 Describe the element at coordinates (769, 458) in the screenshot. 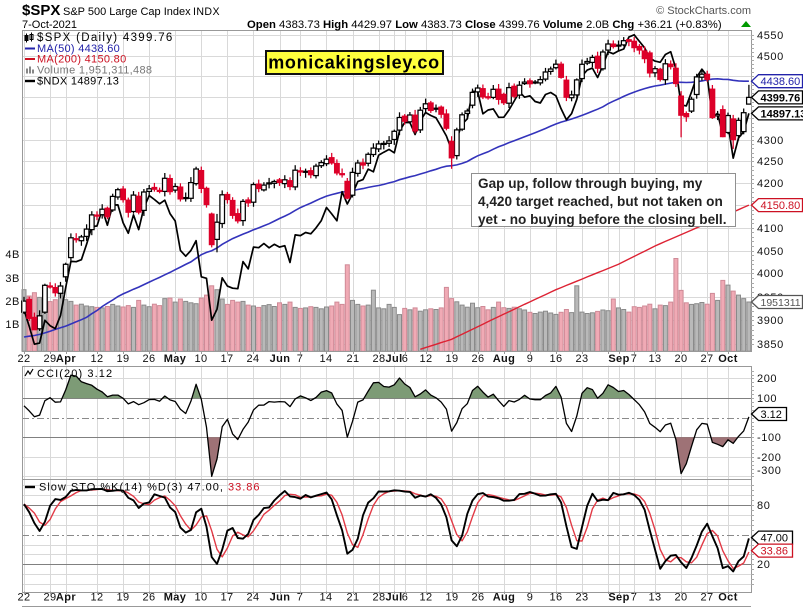

I see `svg-text: -200` at that location.